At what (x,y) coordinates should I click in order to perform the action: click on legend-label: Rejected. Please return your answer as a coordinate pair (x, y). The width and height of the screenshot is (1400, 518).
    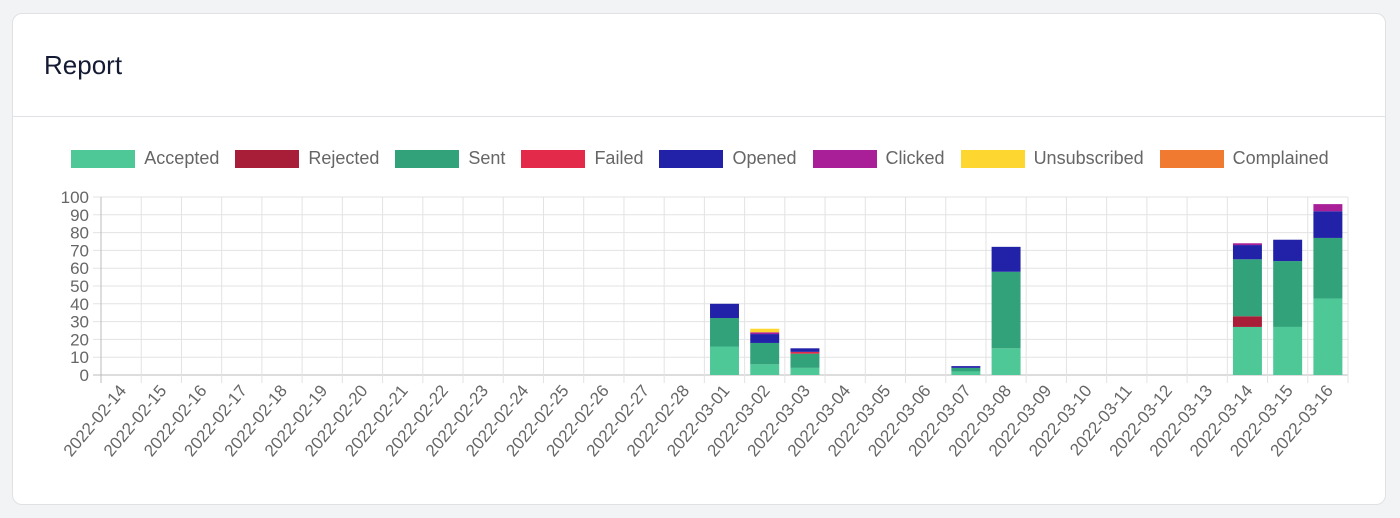
    Looking at the image, I should click on (344, 158).